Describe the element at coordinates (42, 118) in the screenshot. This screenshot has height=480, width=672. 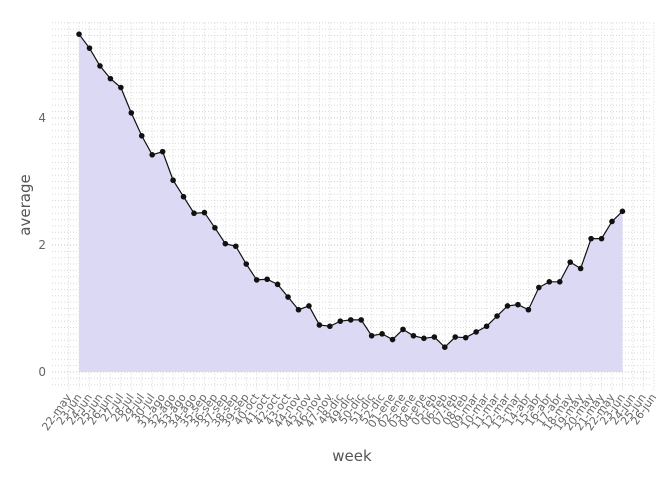
I see `y-tick-label: 4` at that location.